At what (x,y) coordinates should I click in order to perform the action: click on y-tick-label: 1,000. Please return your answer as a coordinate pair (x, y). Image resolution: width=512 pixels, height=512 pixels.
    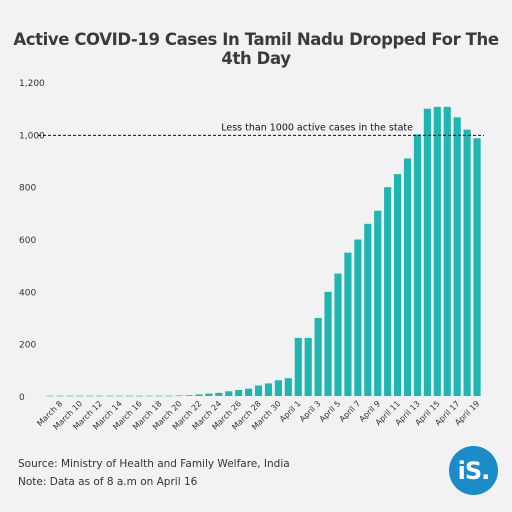
    Looking at the image, I should click on (32, 136).